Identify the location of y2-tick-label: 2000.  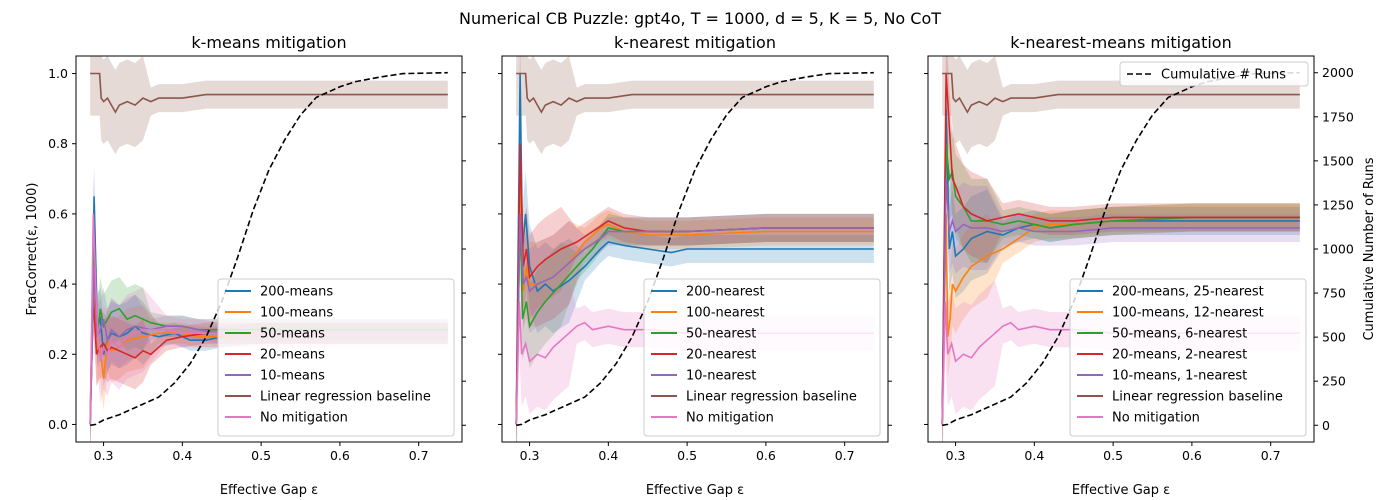
(1338, 72).